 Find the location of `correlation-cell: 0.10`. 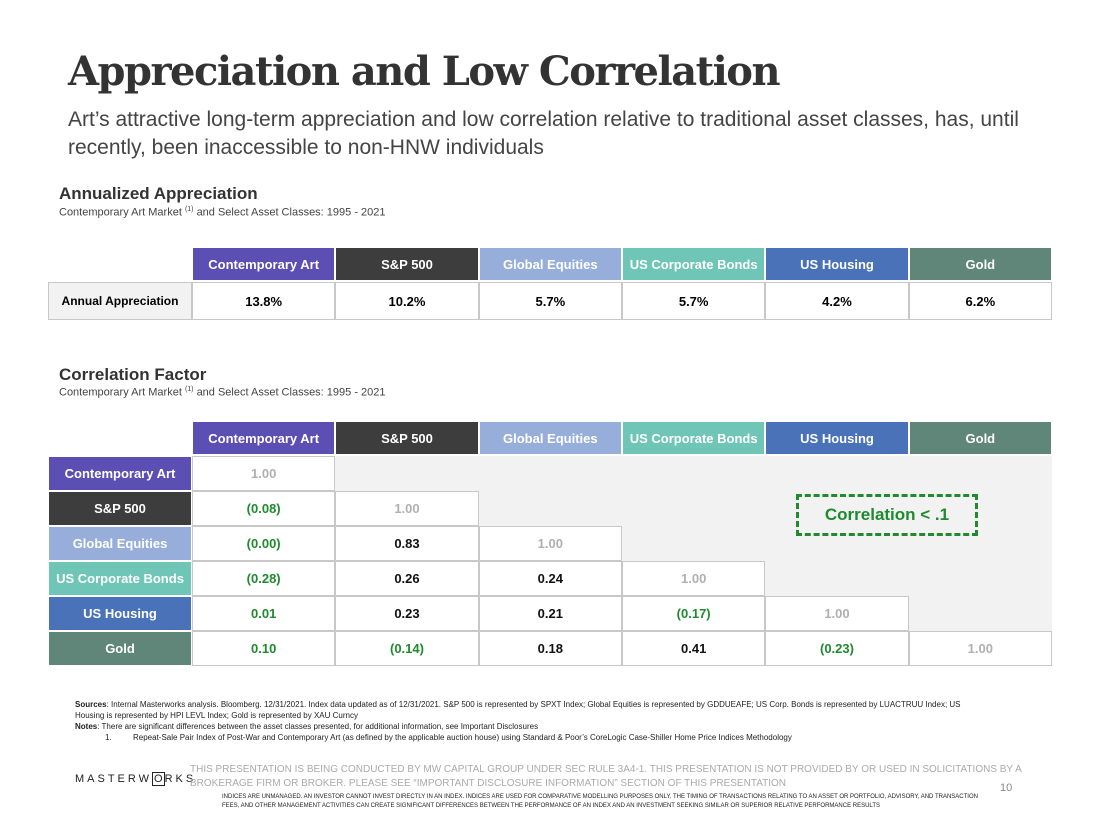

correlation-cell: 0.10 is located at coordinates (264, 648).